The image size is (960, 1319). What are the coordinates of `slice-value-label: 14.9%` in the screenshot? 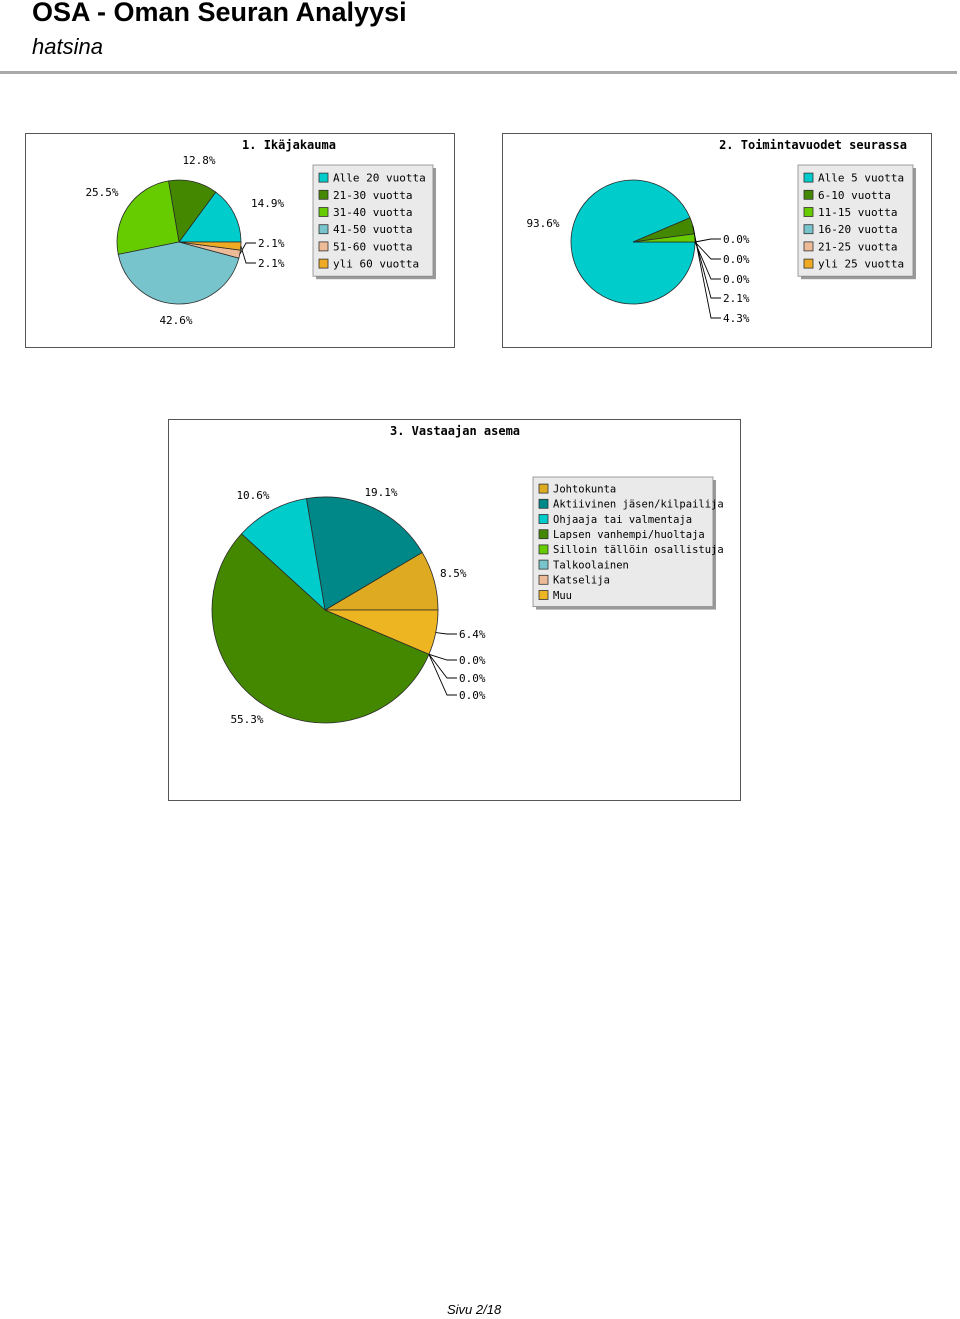 It's located at (267, 203).